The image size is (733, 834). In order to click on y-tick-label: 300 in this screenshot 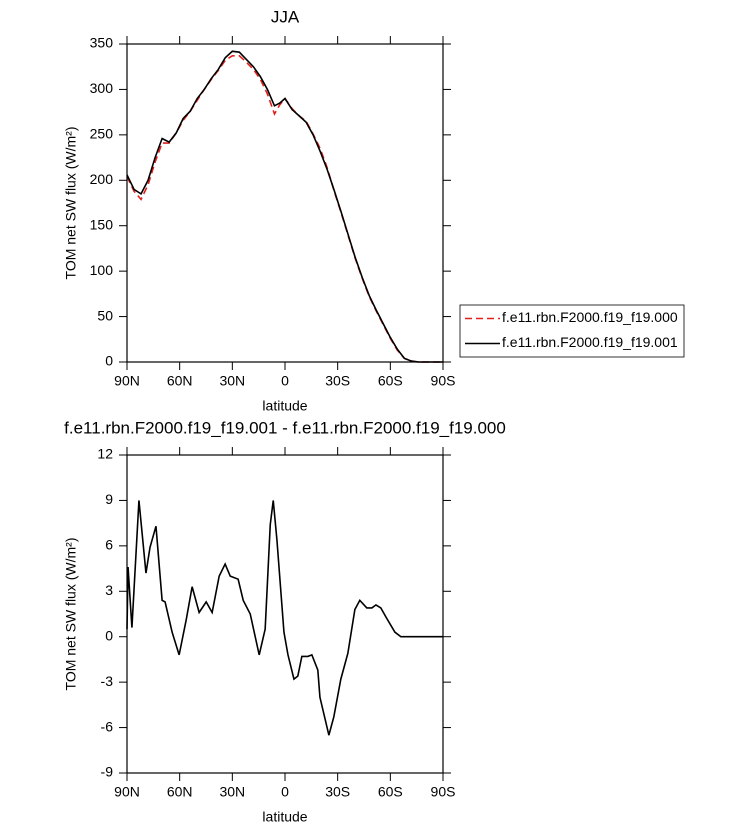, I will do `click(102, 88)`.